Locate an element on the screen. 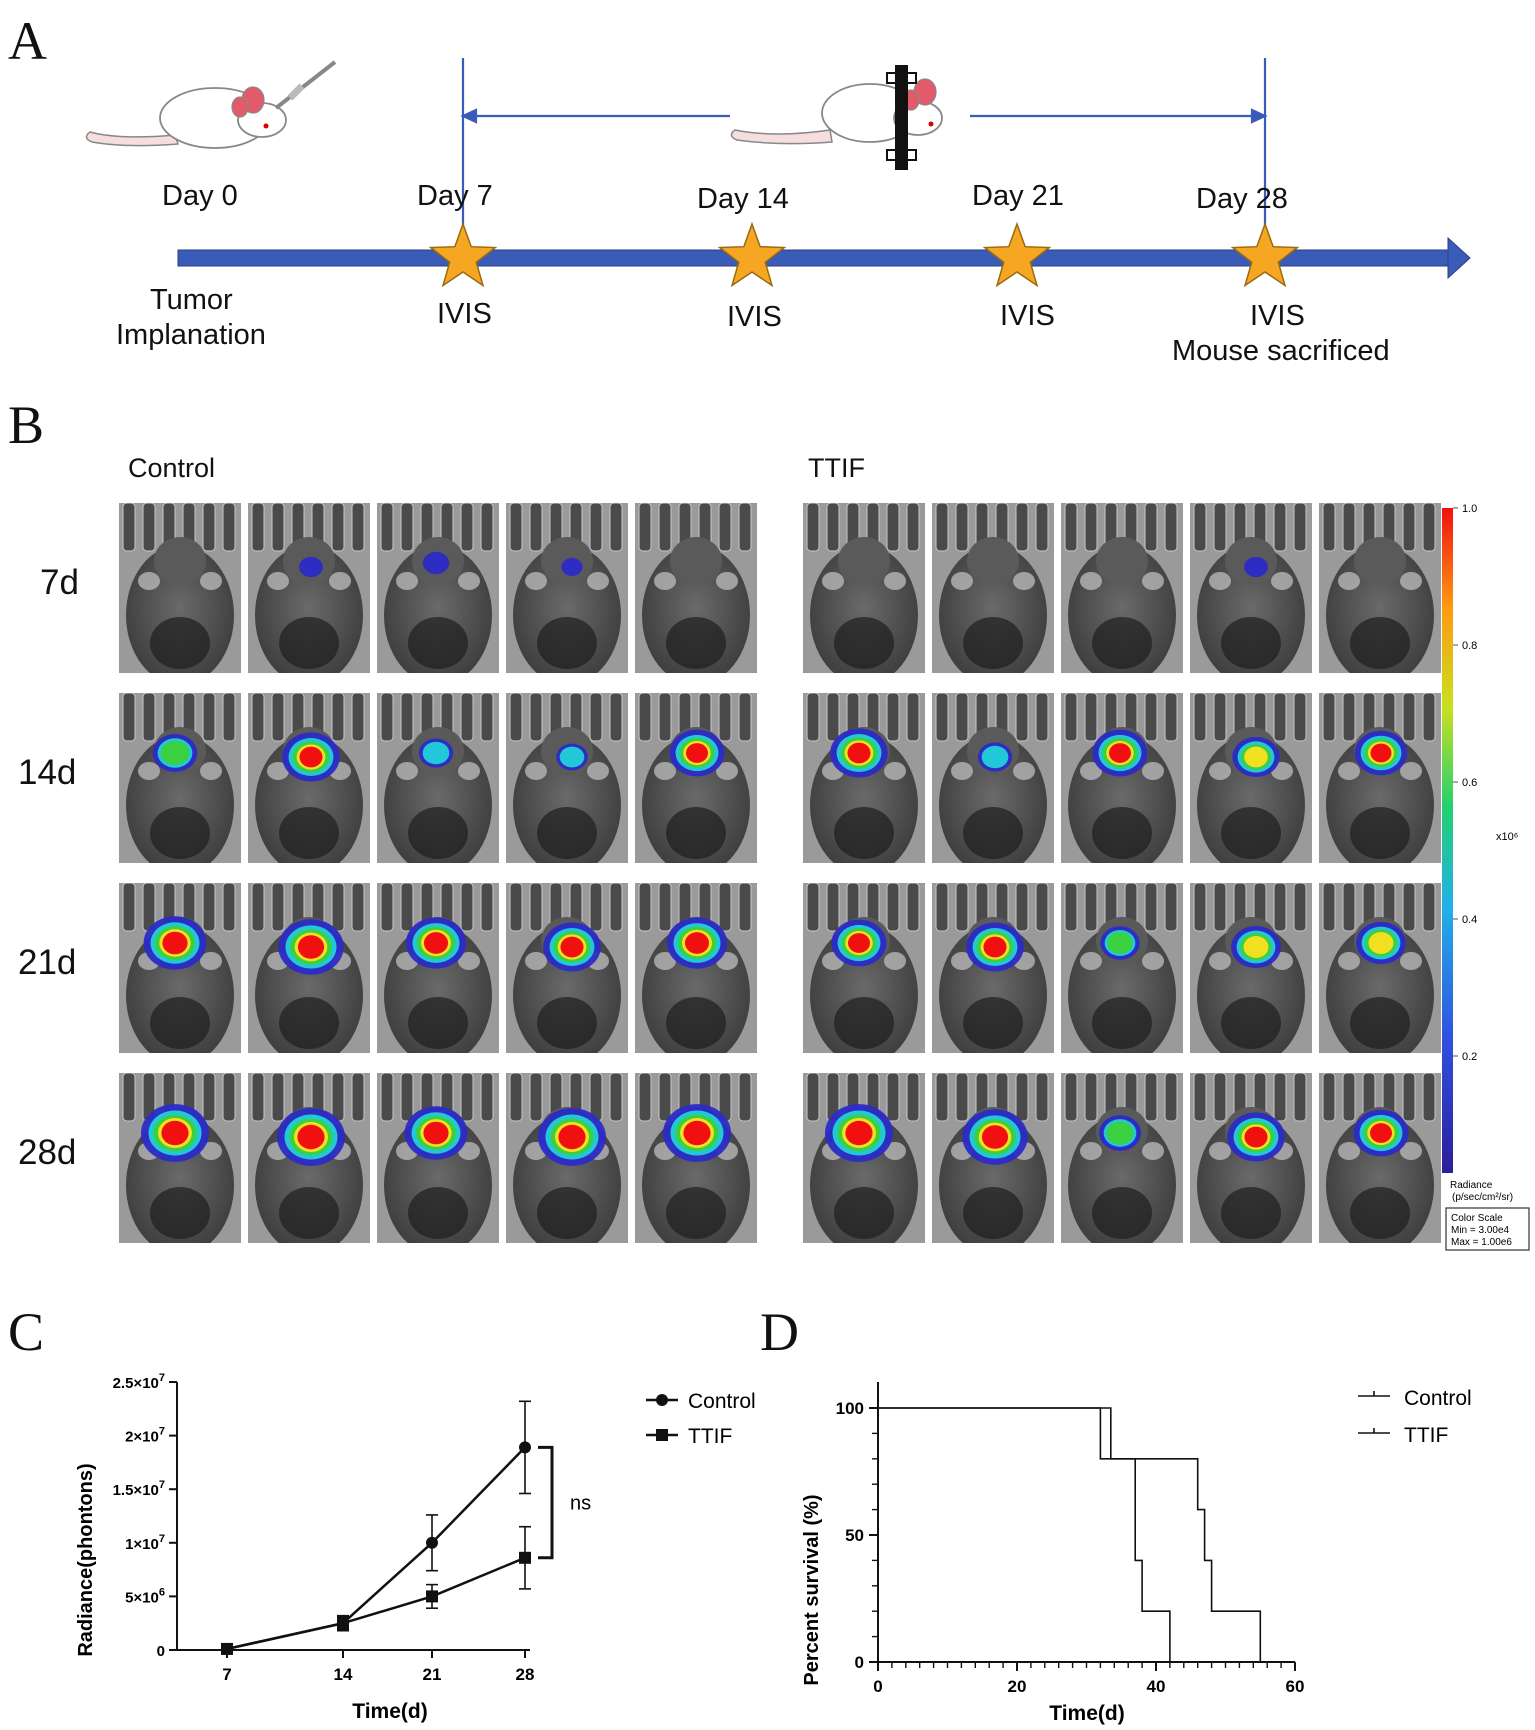 The width and height of the screenshot is (1535, 1730). c-legend: Control TTIF is located at coordinates (701, 1419).